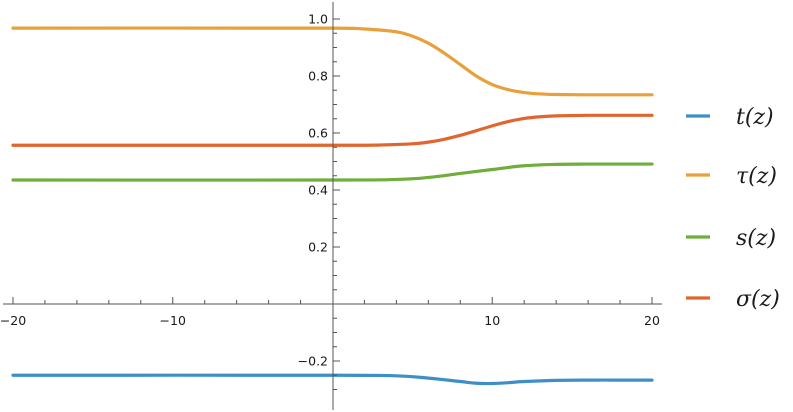 Image resolution: width=793 pixels, height=412 pixels. What do you see at coordinates (758, 299) in the screenshot?
I see `legend-label-3: σ(z)` at bounding box center [758, 299].